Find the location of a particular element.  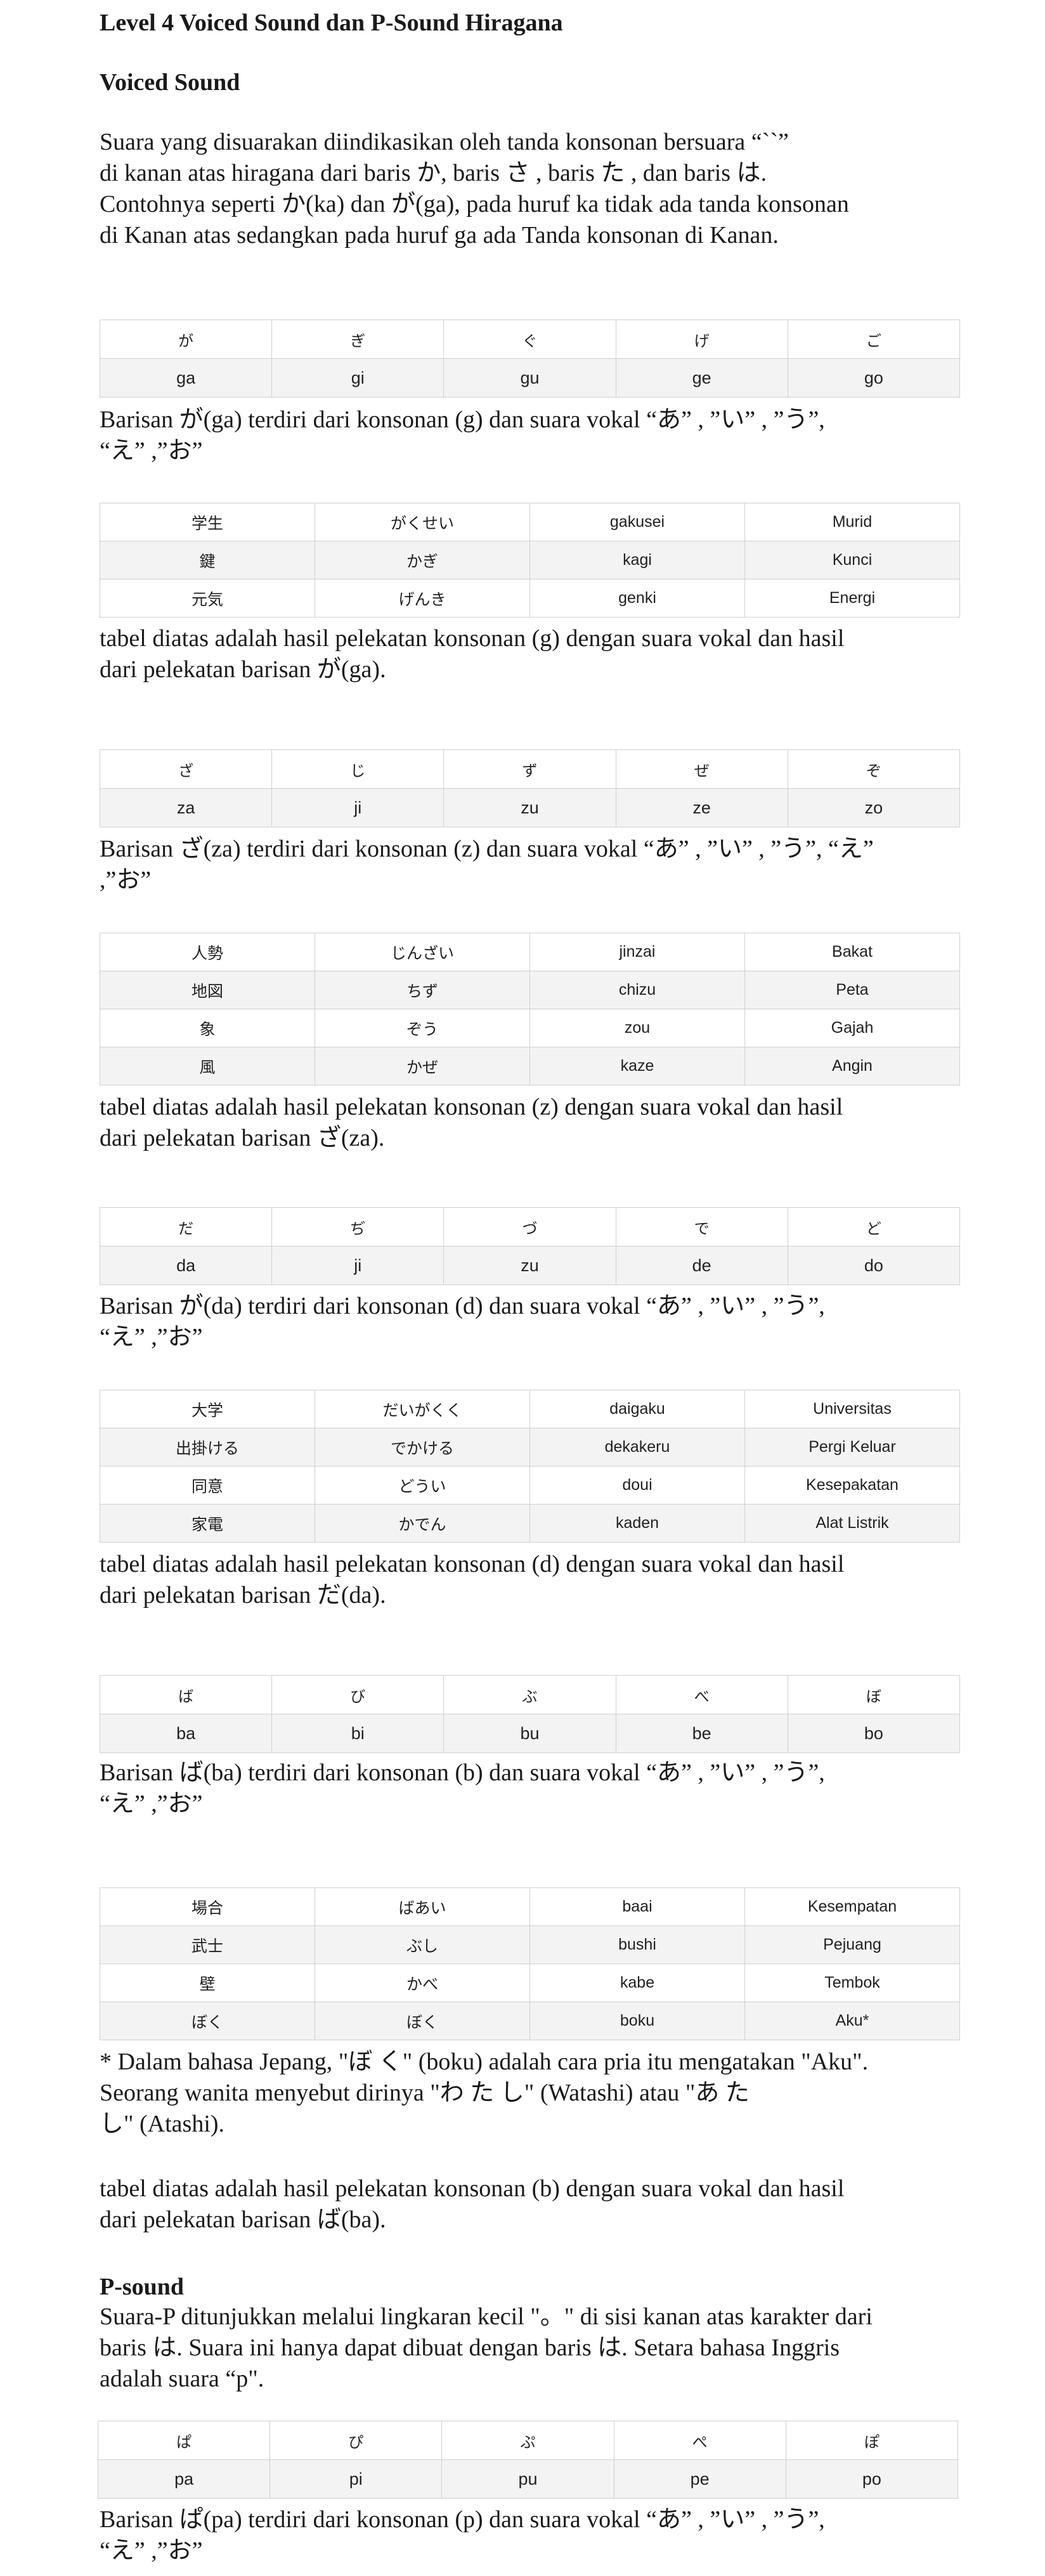

kanji-cell: 武士 is located at coordinates (208, 1945).